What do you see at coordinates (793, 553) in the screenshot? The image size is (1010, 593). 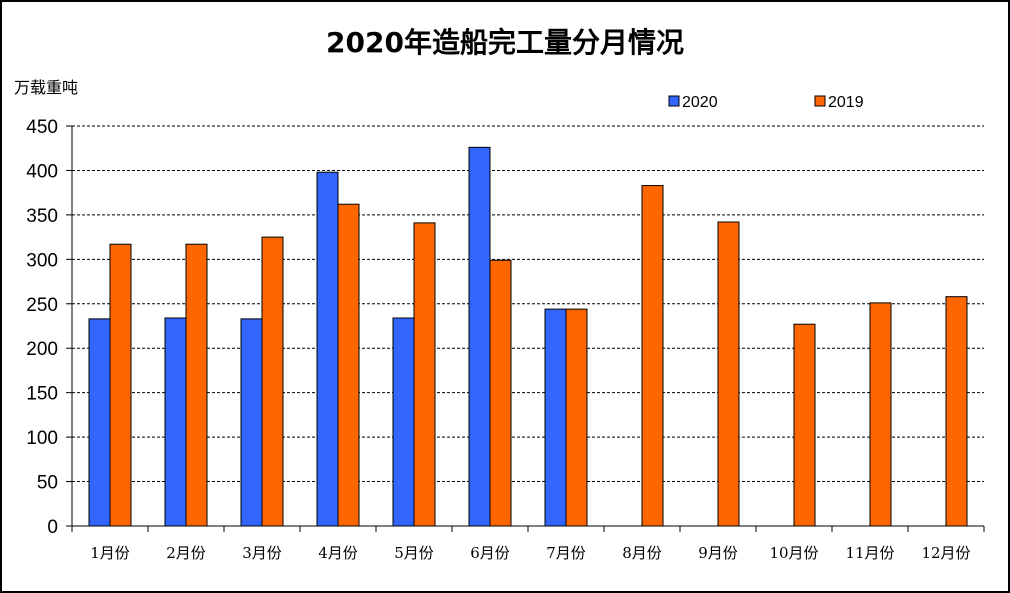 I see `x-tick-label: 10月份` at bounding box center [793, 553].